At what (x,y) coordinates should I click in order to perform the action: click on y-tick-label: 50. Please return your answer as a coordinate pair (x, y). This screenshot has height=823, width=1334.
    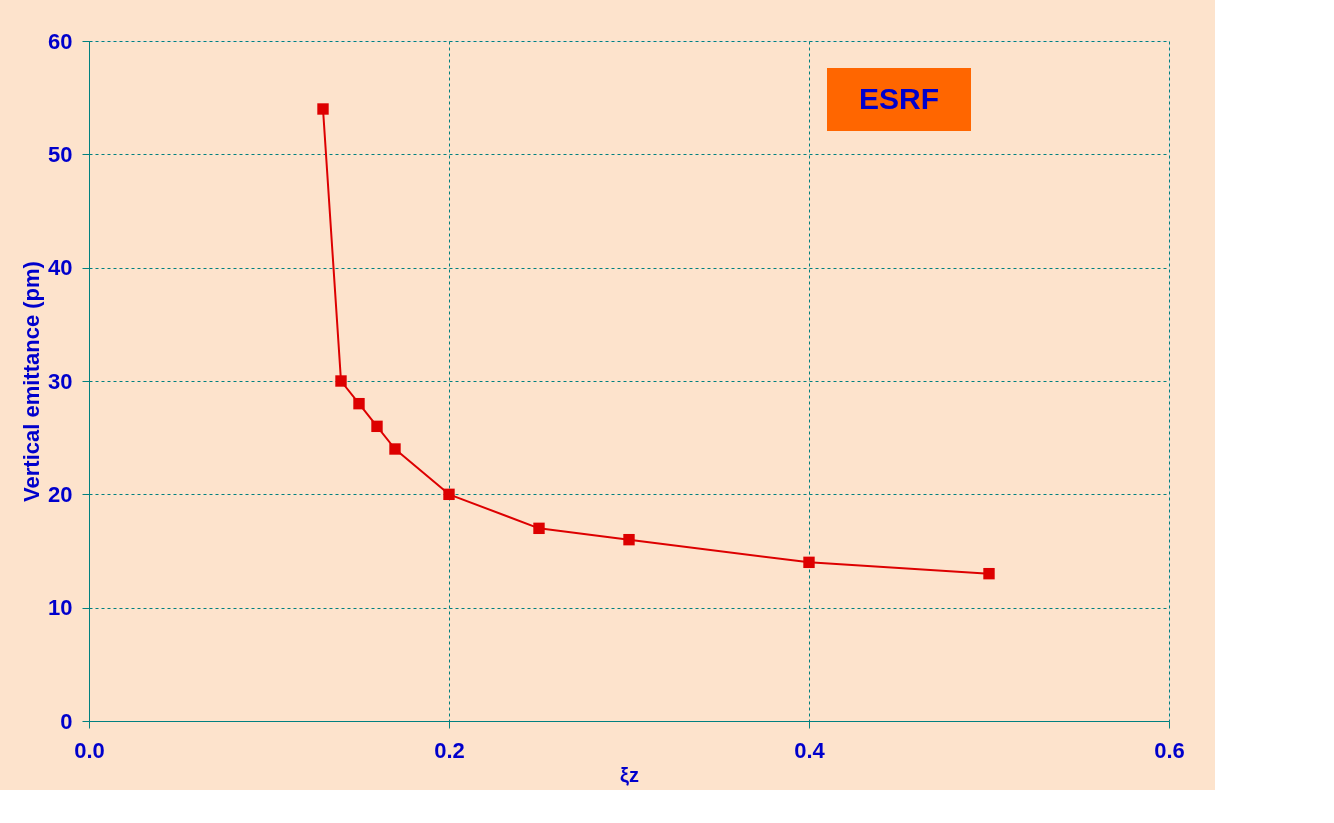
    Looking at the image, I should click on (60, 154).